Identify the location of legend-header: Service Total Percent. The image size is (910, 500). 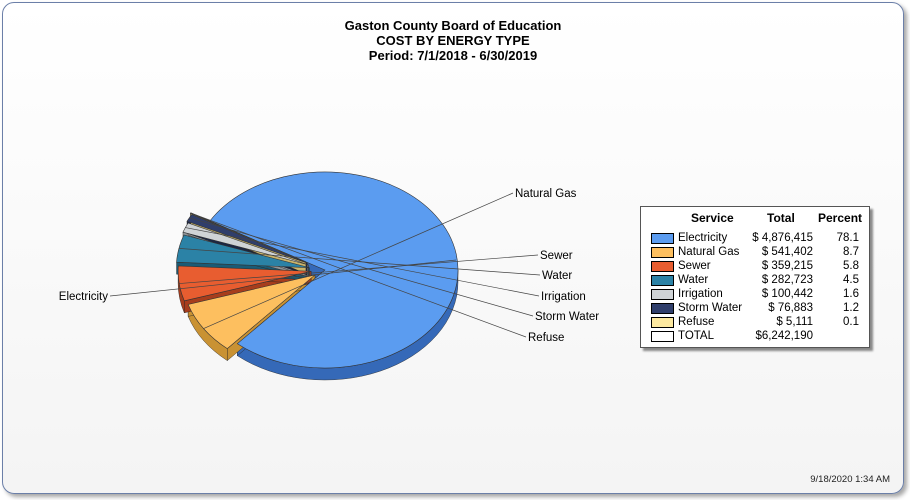
(755, 219).